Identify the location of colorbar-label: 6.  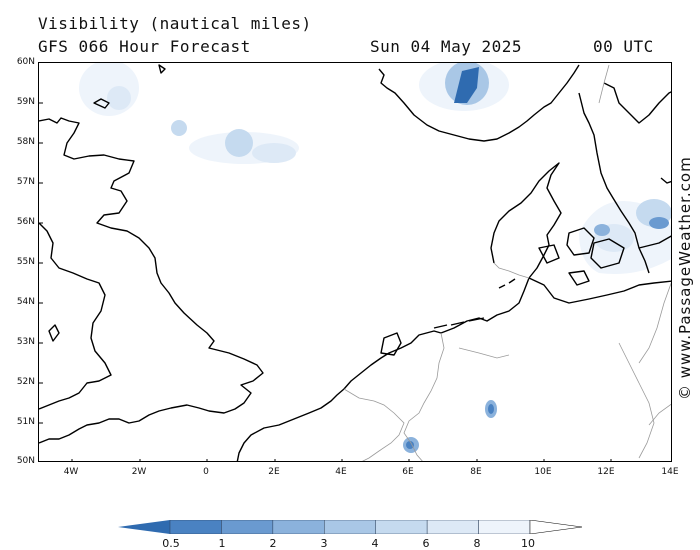
(426, 543).